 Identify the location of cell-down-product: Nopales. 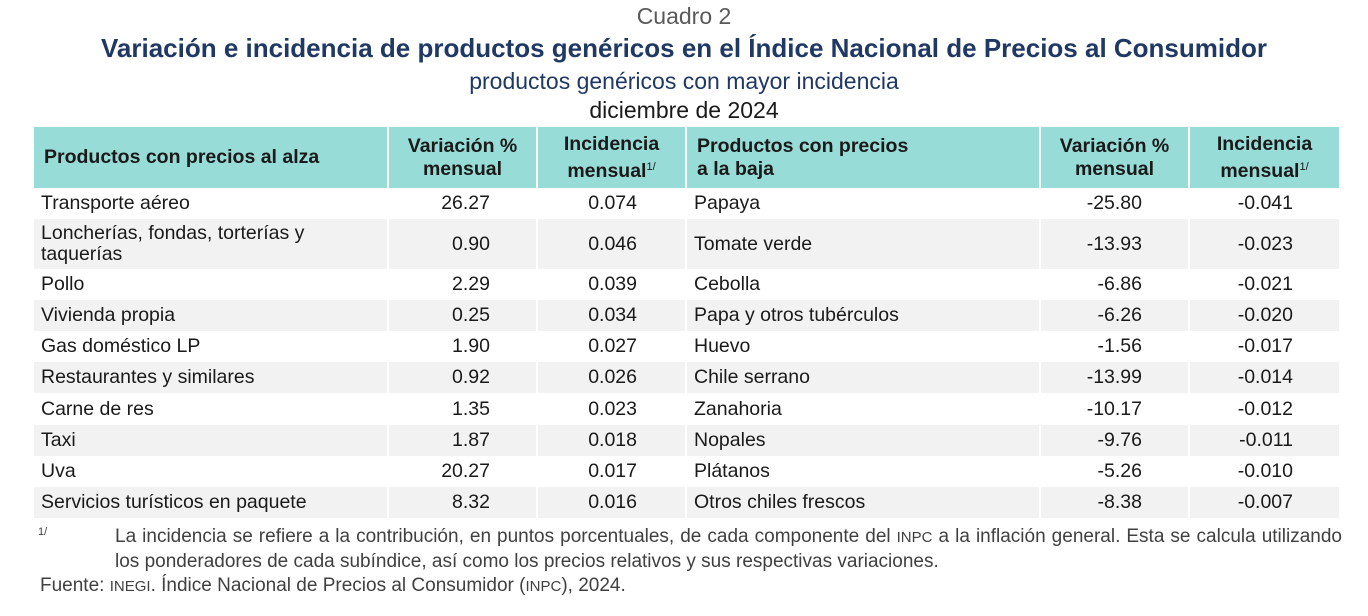
(863, 440).